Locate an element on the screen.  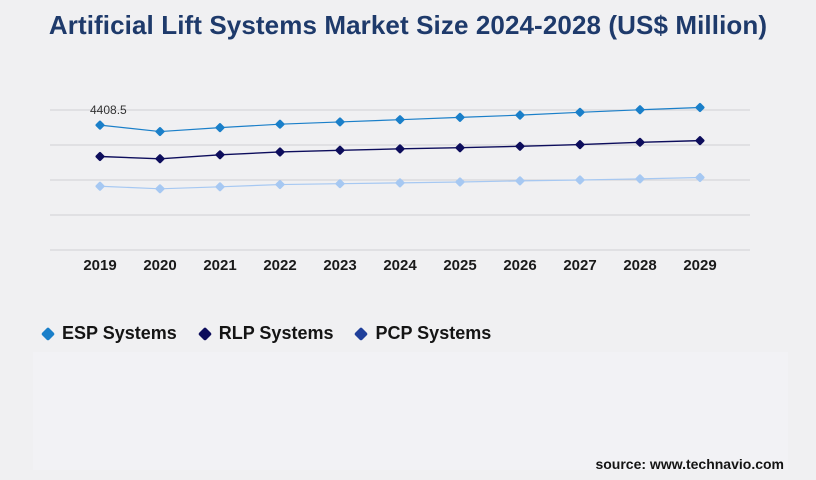
x-tick-label-2019: 2019 is located at coordinates (99, 265).